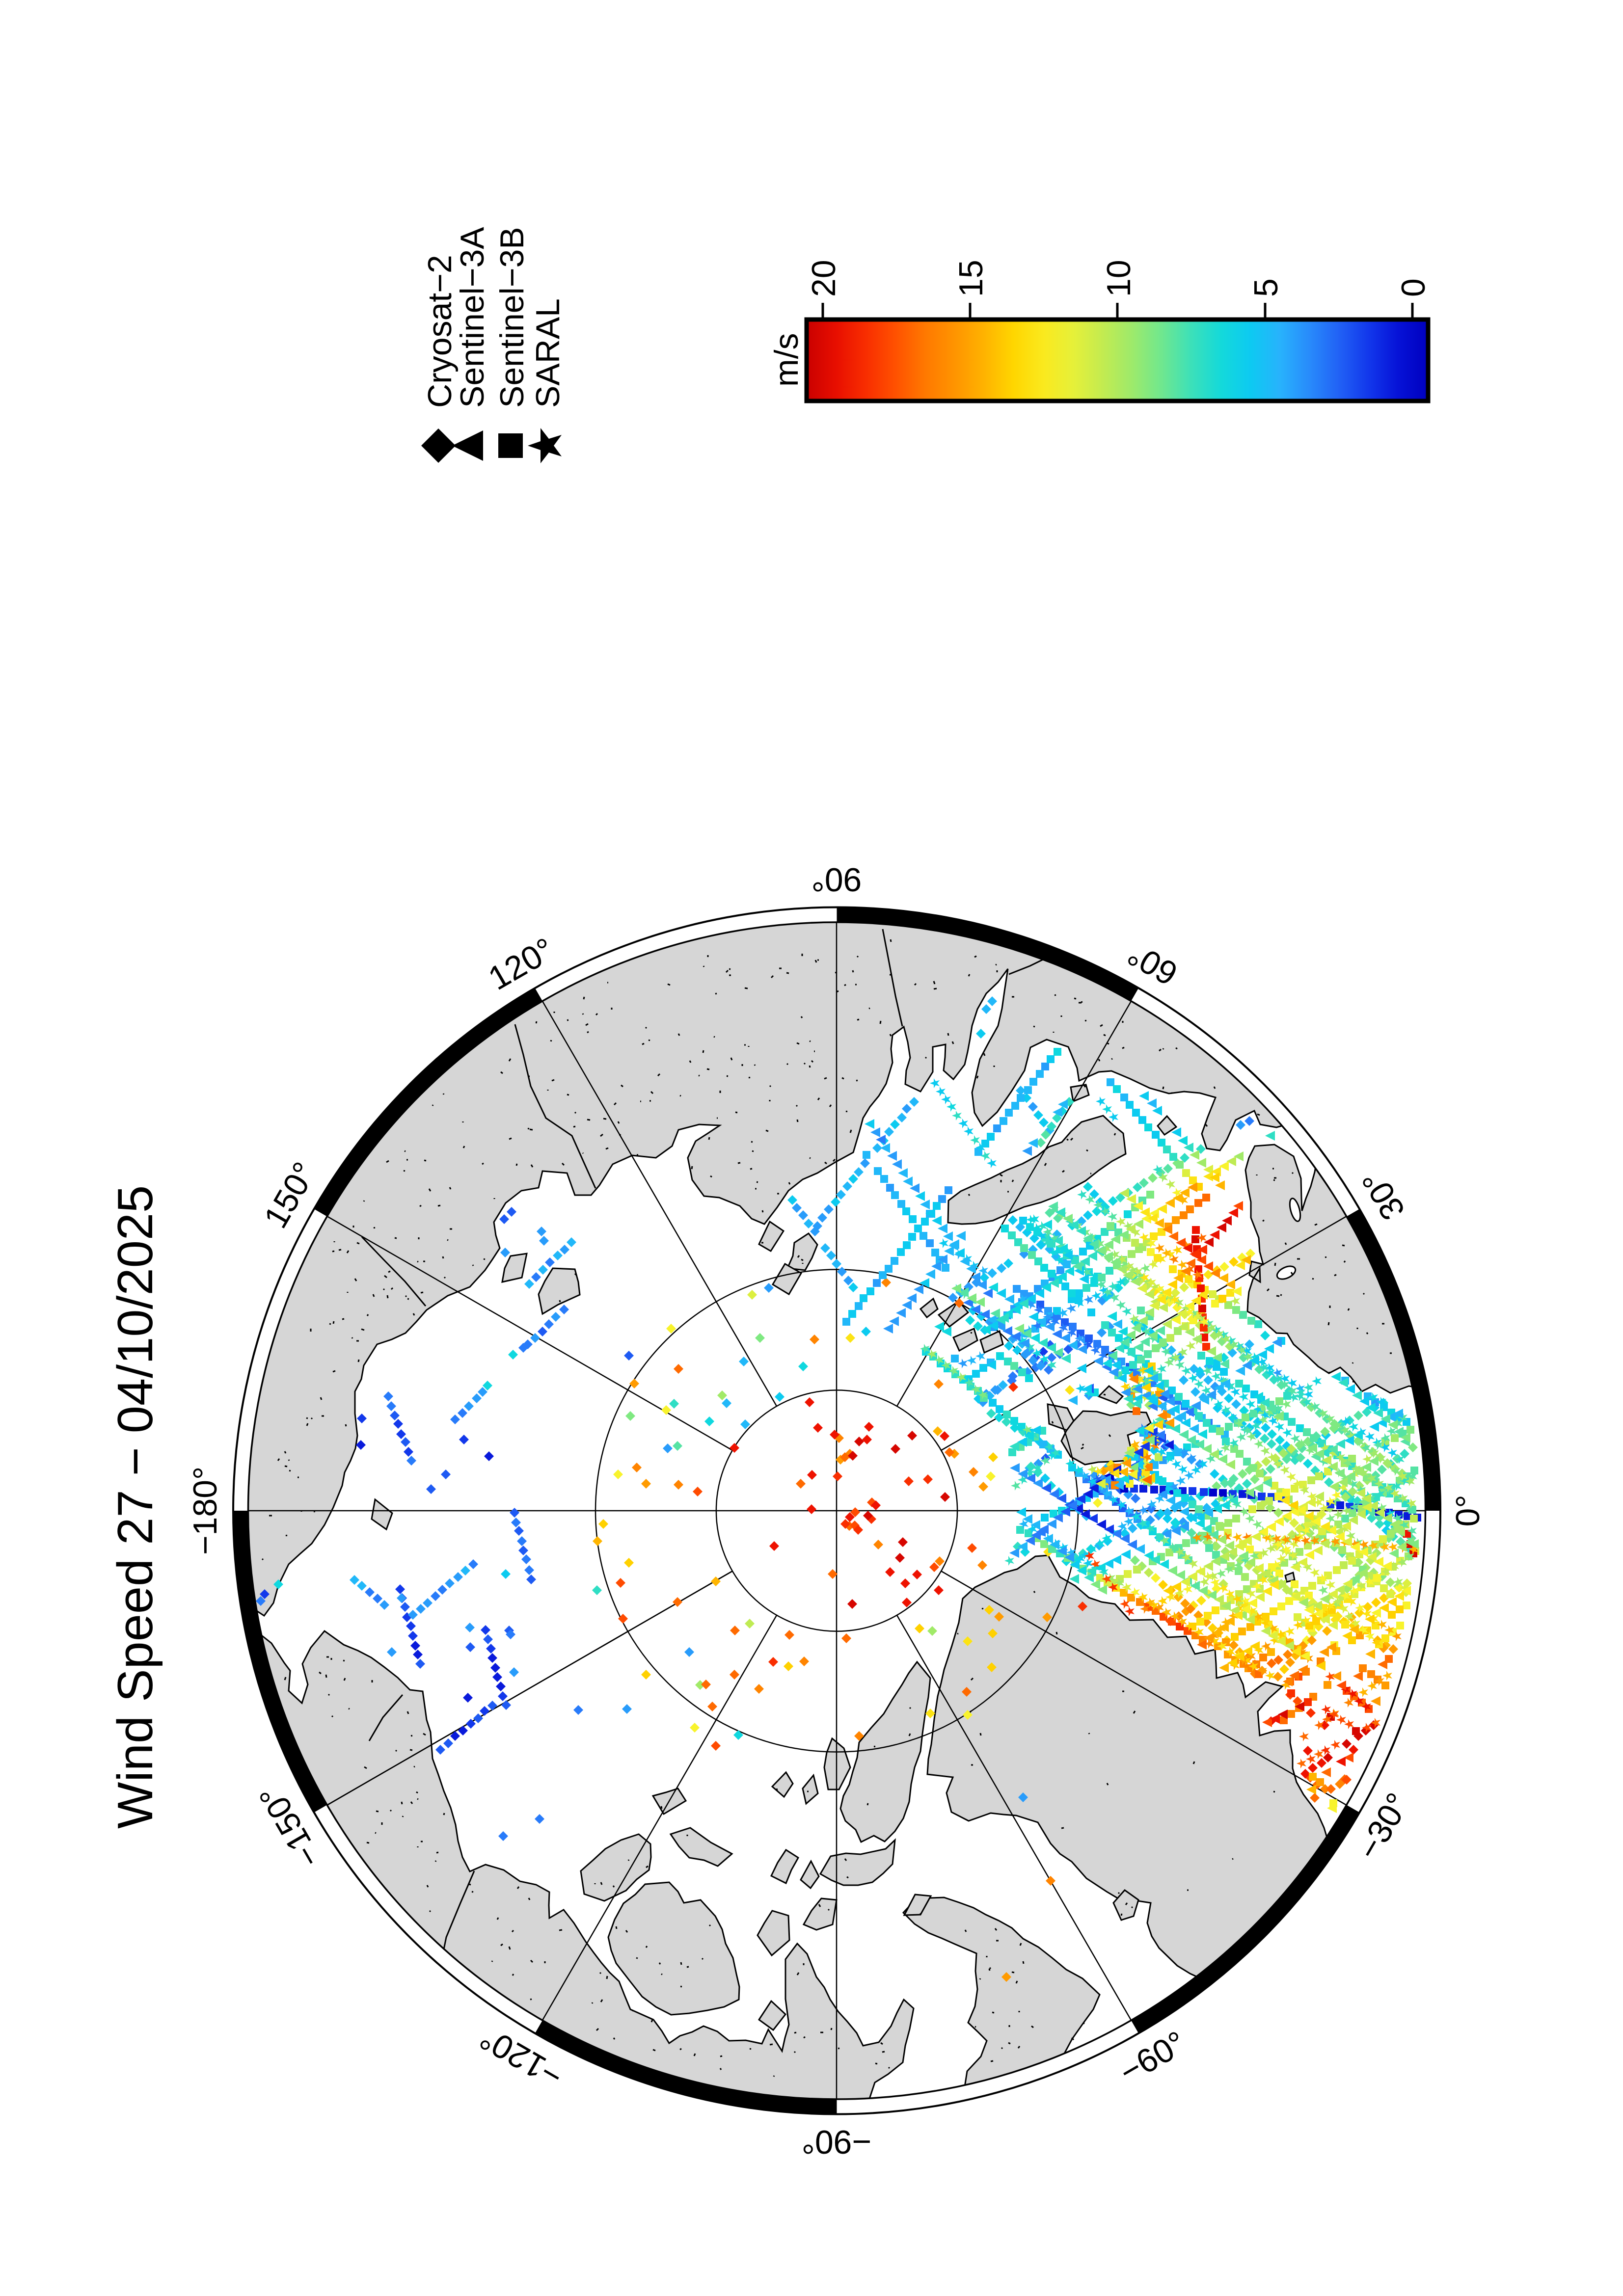 The height and width of the screenshot is (2296, 1623). What do you see at coordinates (1266, 287) in the screenshot?
I see `svg-text: 5` at bounding box center [1266, 287].